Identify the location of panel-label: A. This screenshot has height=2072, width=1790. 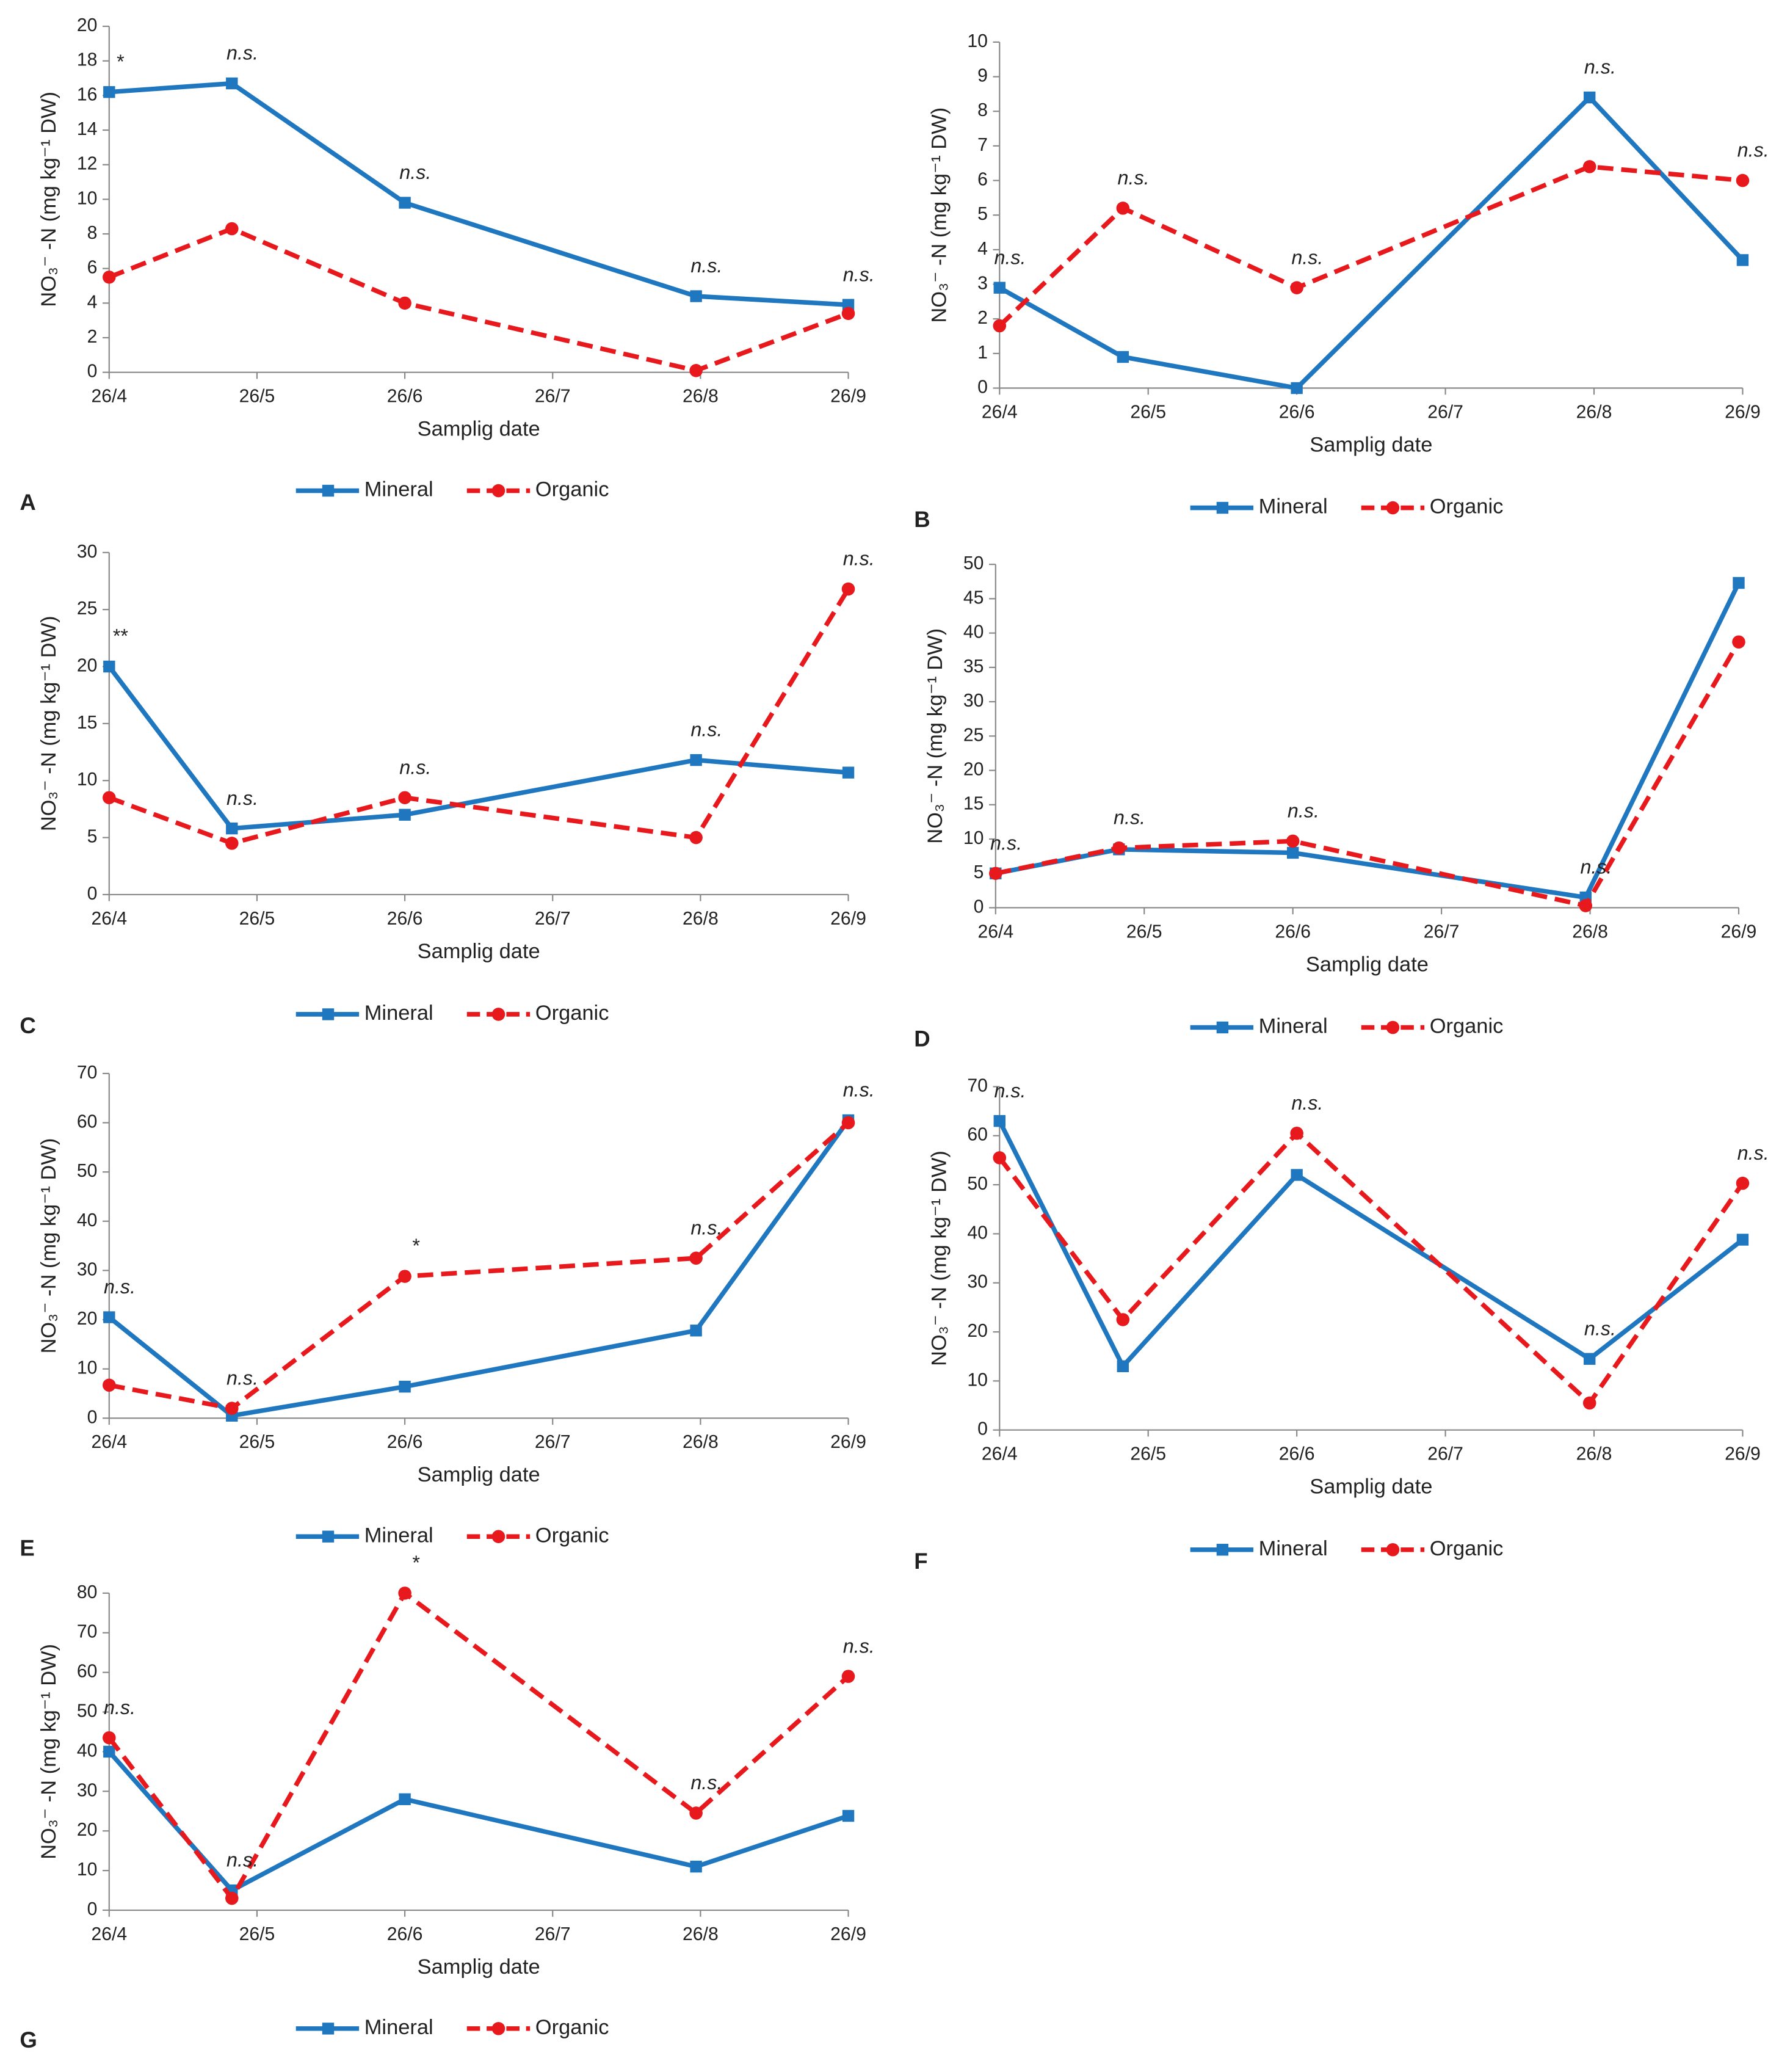
(27, 502).